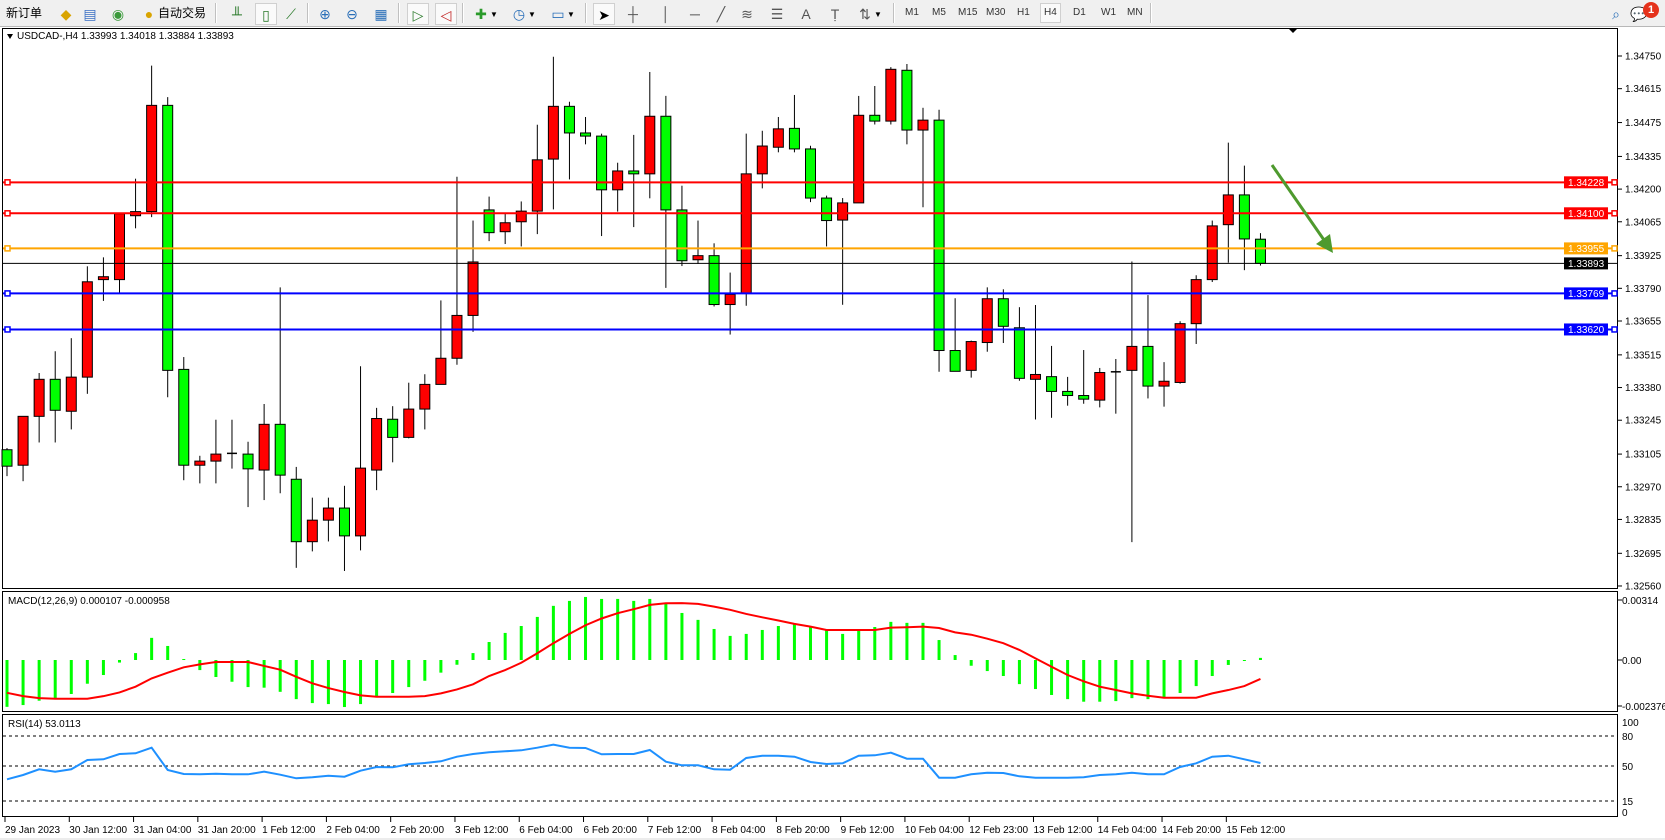 This screenshot has width=1665, height=840. I want to click on trendline-button: ╱, so click(721, 13).